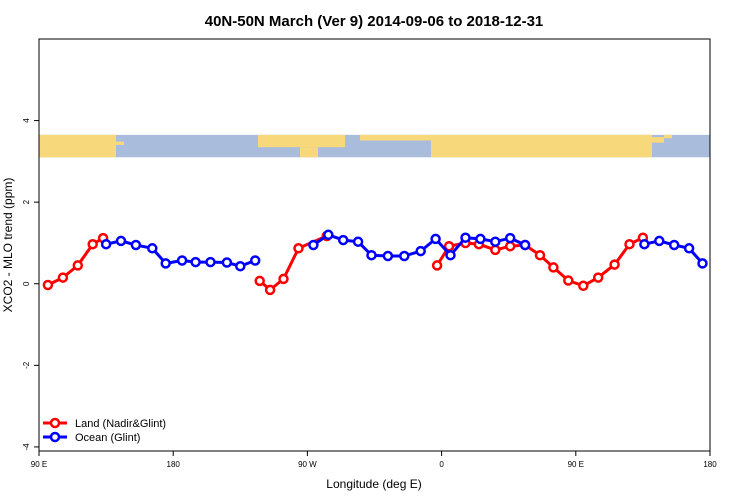  Describe the element at coordinates (374, 146) in the screenshot. I see `world-map-strip` at that location.